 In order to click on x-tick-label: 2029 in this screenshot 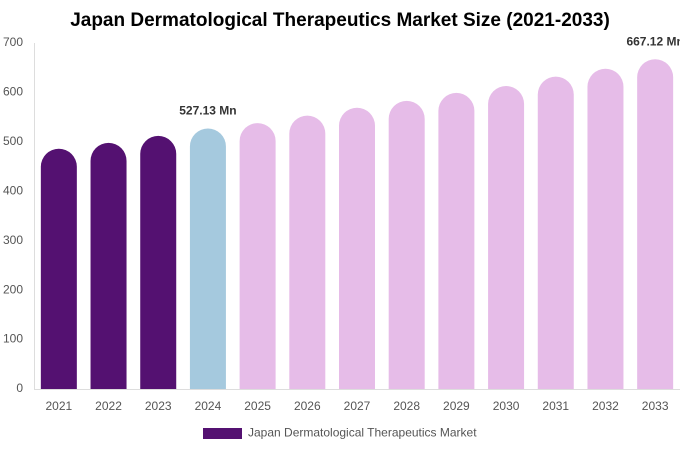, I will do `click(456, 406)`.